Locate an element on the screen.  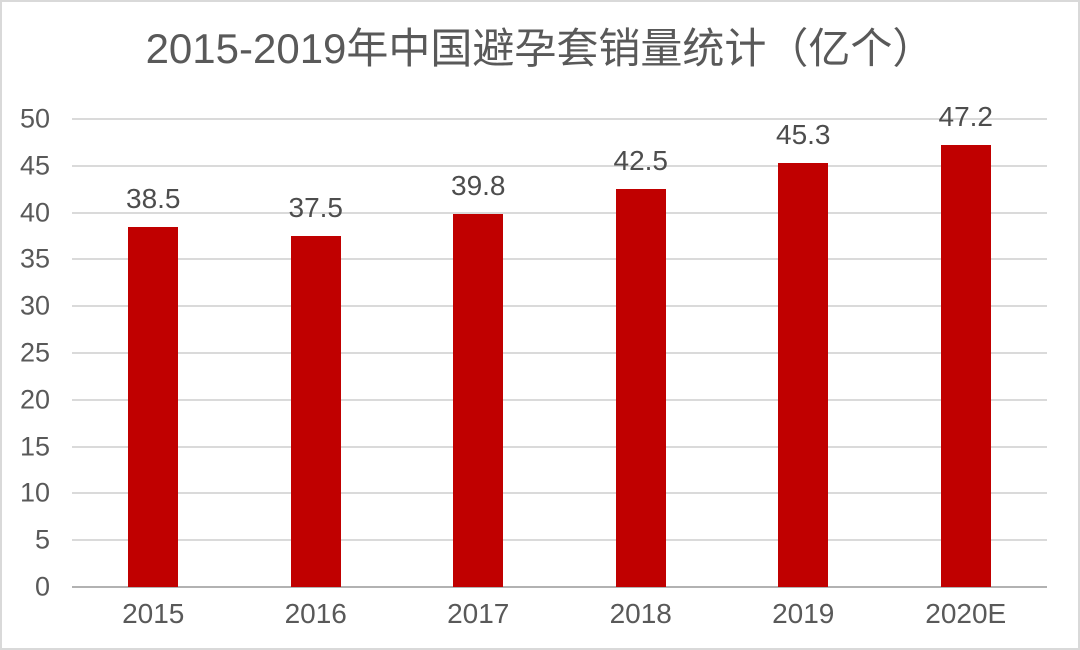
y-tick-label-15: 15 is located at coordinates (34, 446).